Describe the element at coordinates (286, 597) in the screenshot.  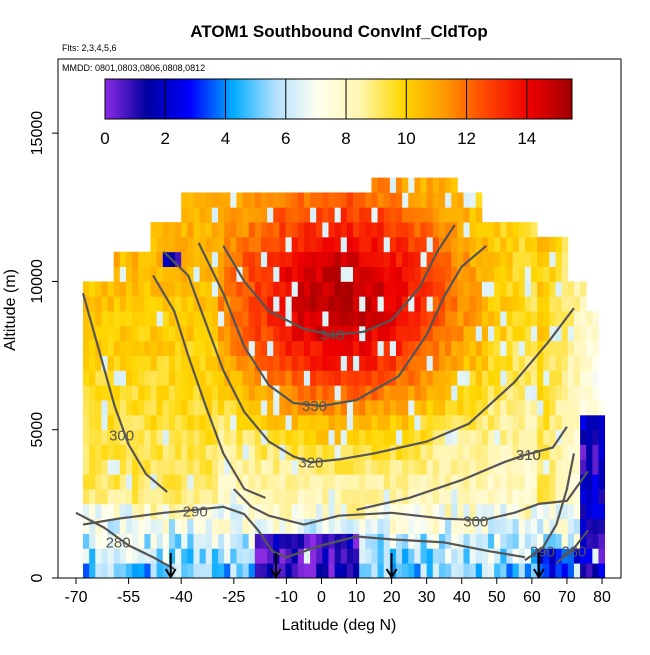
I see `x-tick-label: -10` at that location.